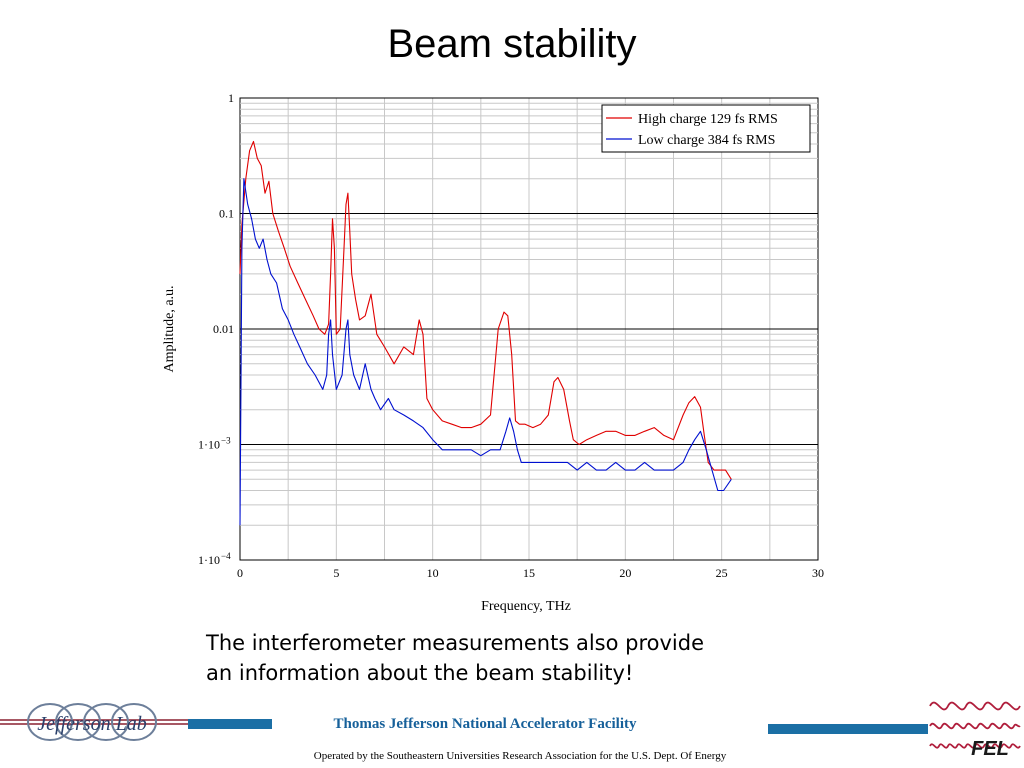 The width and height of the screenshot is (1024, 768). Describe the element at coordinates (226, 214) in the screenshot. I see `y-tick-label: 0.1` at that location.